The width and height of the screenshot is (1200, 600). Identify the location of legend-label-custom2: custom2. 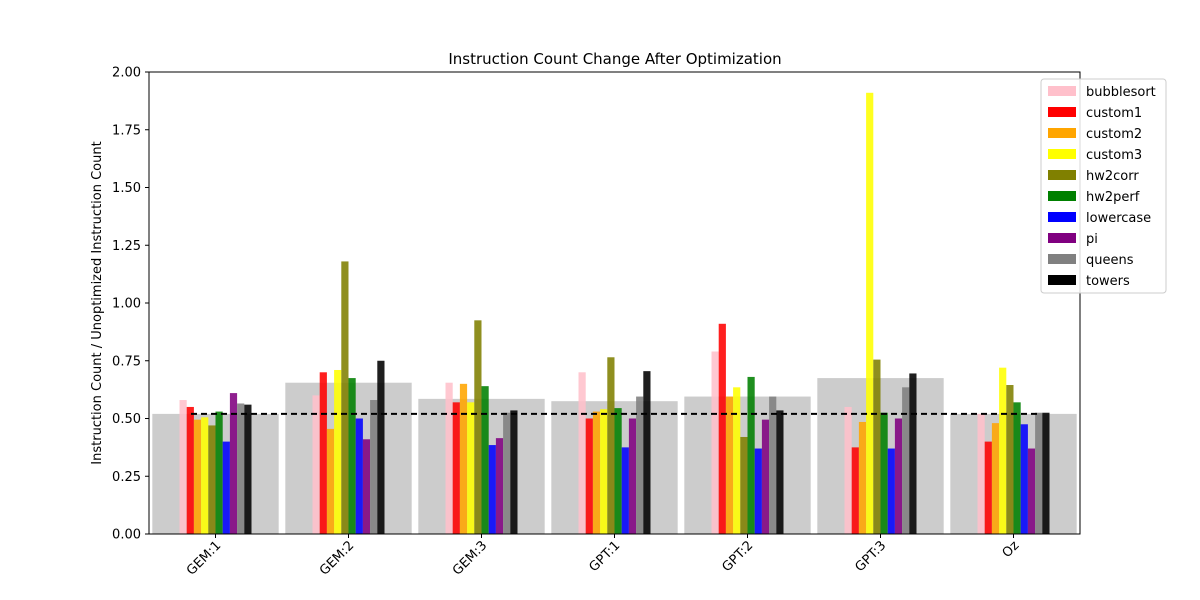
(1114, 134).